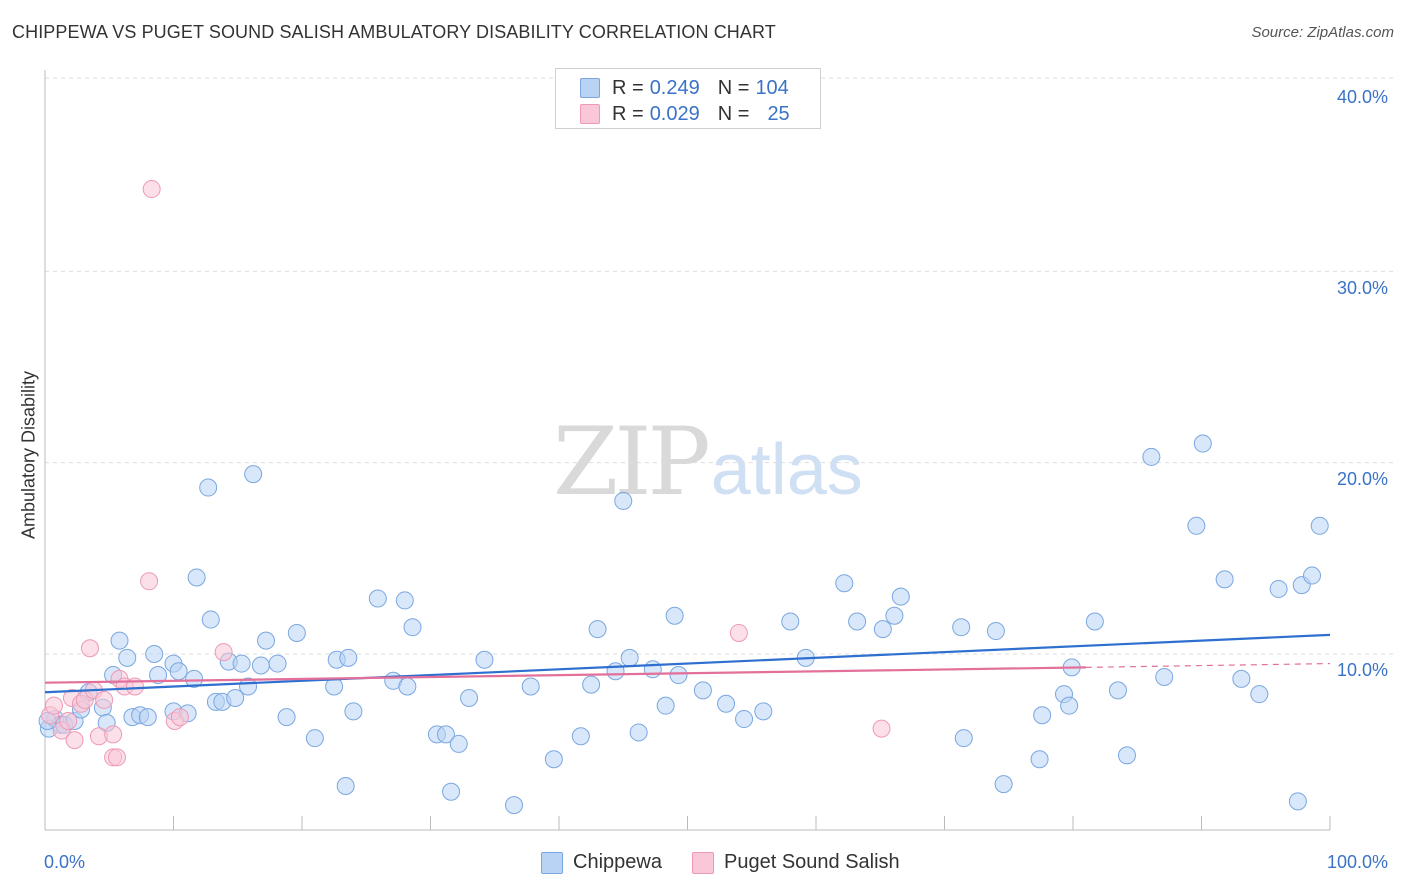  I want to click on legend-swatch-salish, so click(590, 114).